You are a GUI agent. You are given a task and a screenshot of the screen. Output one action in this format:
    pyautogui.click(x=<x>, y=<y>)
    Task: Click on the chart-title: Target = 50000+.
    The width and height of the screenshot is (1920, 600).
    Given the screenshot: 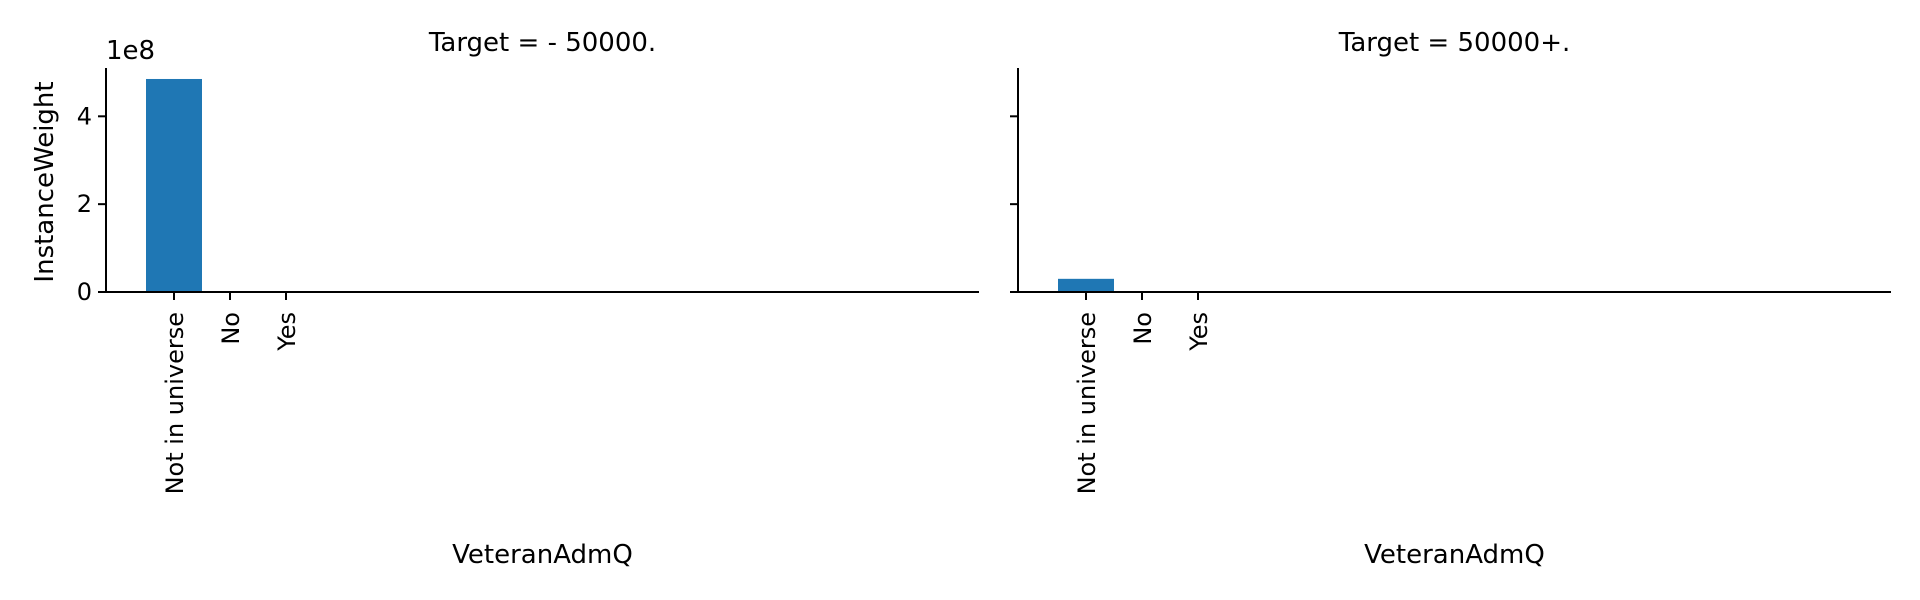 What is the action you would take?
    pyautogui.click(x=1454, y=43)
    